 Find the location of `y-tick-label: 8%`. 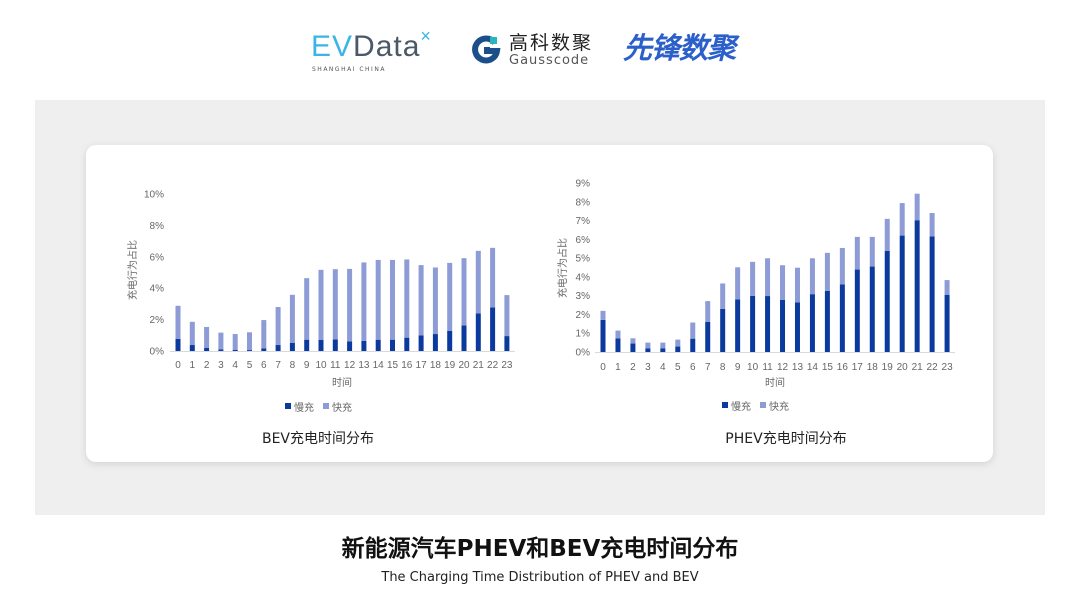

y-tick-label: 8% is located at coordinates (157, 226).